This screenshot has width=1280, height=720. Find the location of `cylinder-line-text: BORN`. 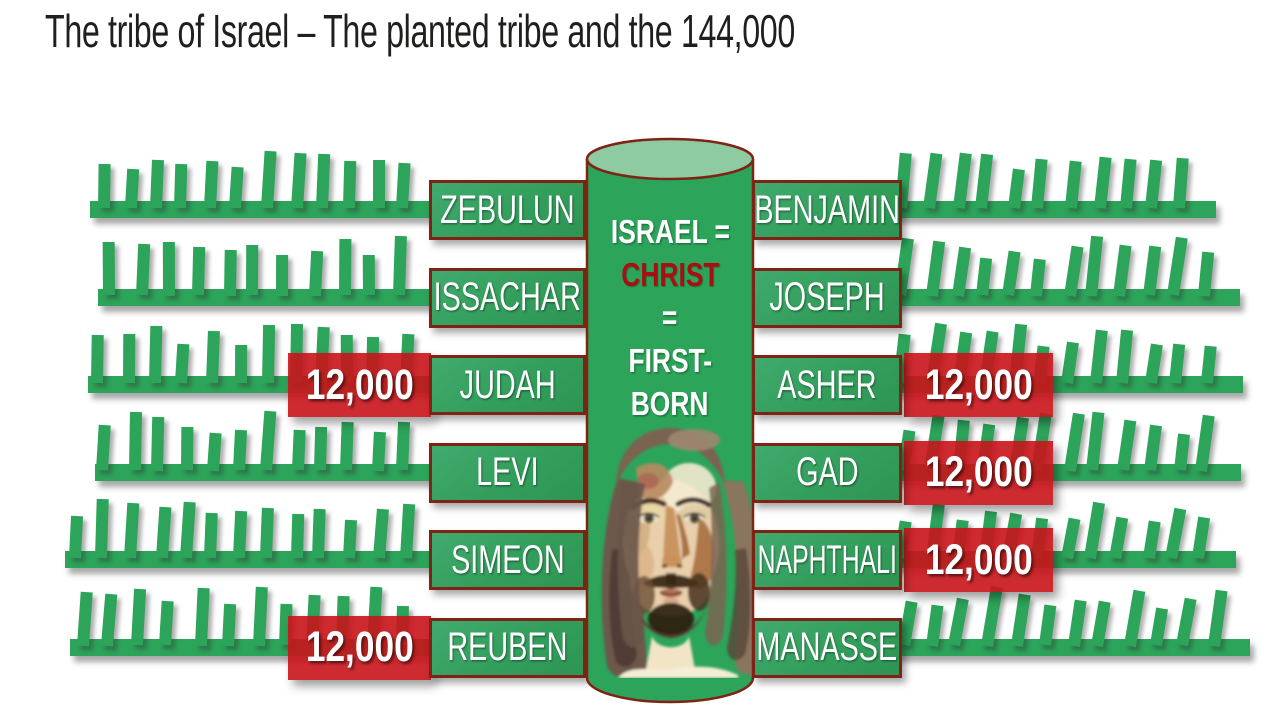

cylinder-line-text: BORN is located at coordinates (670, 403).